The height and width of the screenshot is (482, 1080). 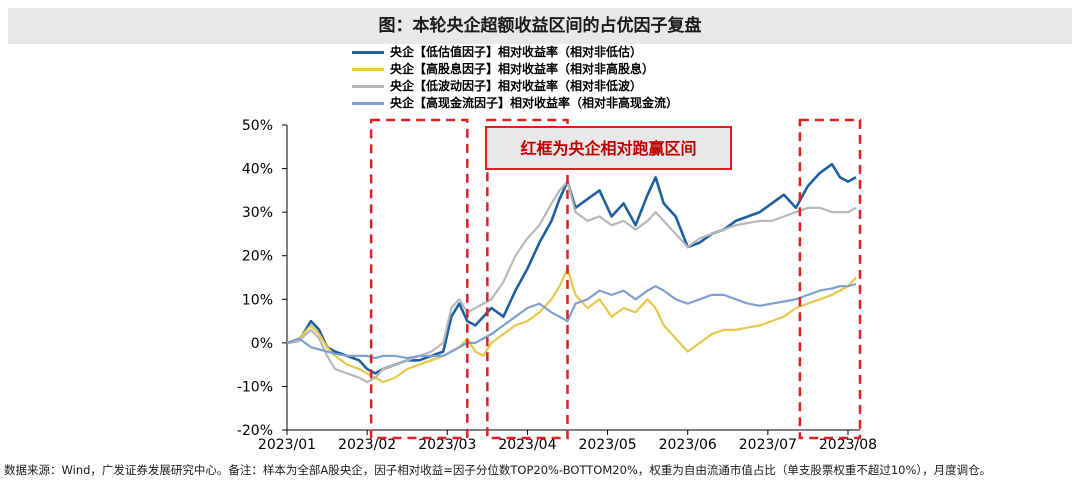 I want to click on annotation-text: 红框为央企相对跑赢区间, so click(x=608, y=148).